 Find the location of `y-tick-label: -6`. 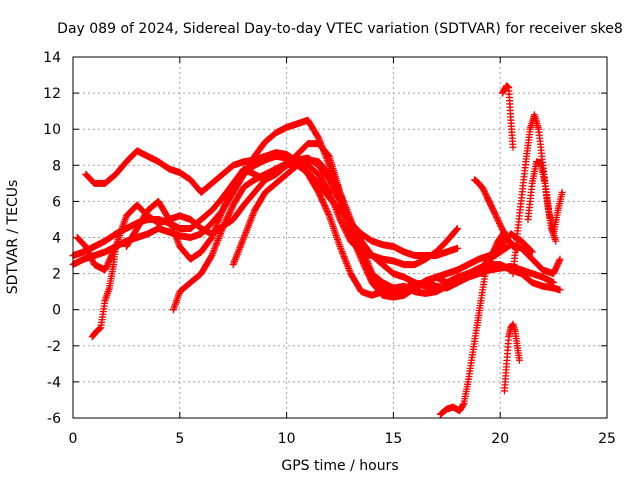

y-tick-label: -6 is located at coordinates (54, 419).